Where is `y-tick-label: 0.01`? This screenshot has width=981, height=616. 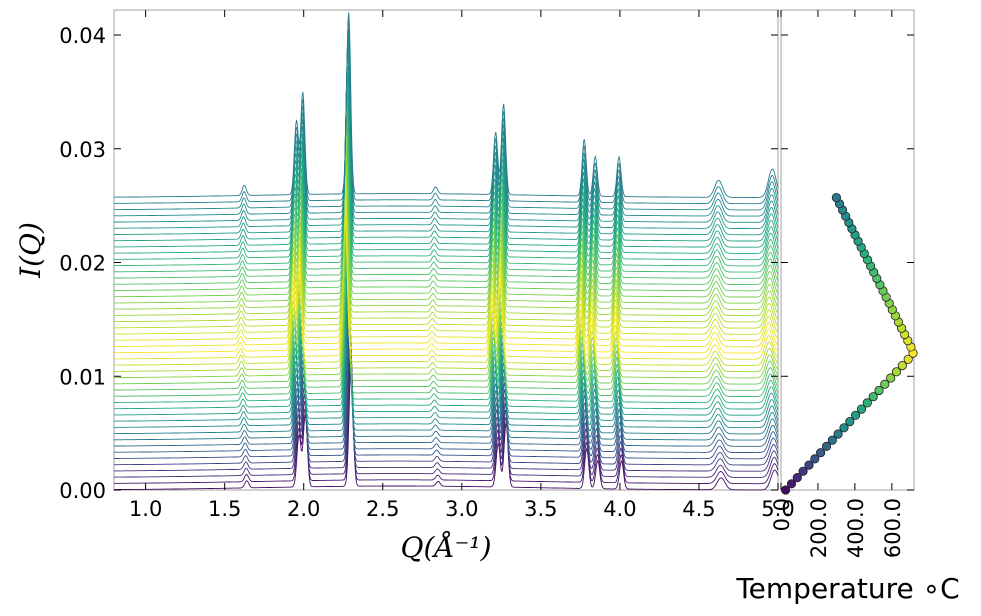
y-tick-label: 0.01 is located at coordinates (82, 377).